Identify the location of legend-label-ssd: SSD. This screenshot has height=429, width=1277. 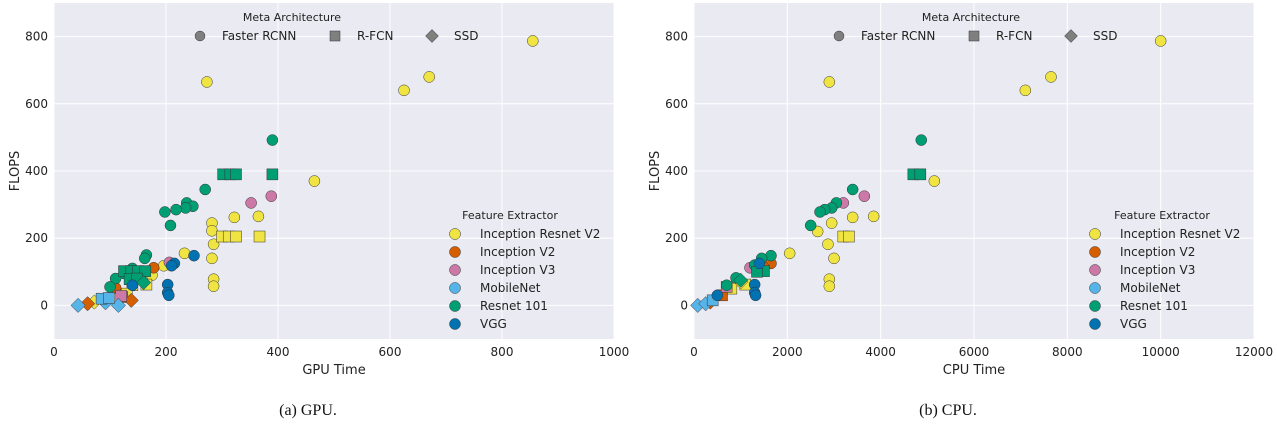
(466, 36).